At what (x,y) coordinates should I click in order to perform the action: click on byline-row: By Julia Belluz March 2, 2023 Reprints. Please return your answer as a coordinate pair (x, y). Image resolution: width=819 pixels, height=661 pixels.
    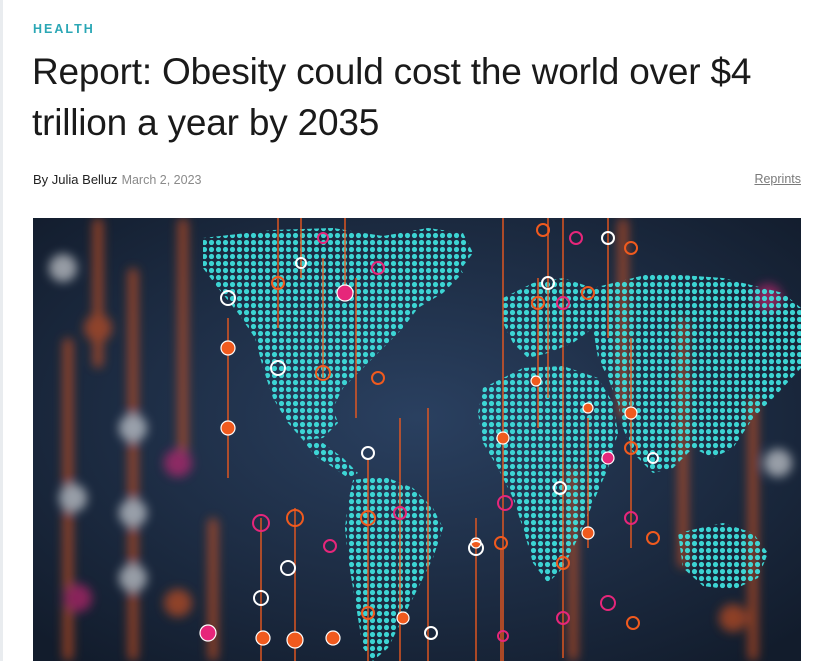
    Looking at the image, I should click on (417, 180).